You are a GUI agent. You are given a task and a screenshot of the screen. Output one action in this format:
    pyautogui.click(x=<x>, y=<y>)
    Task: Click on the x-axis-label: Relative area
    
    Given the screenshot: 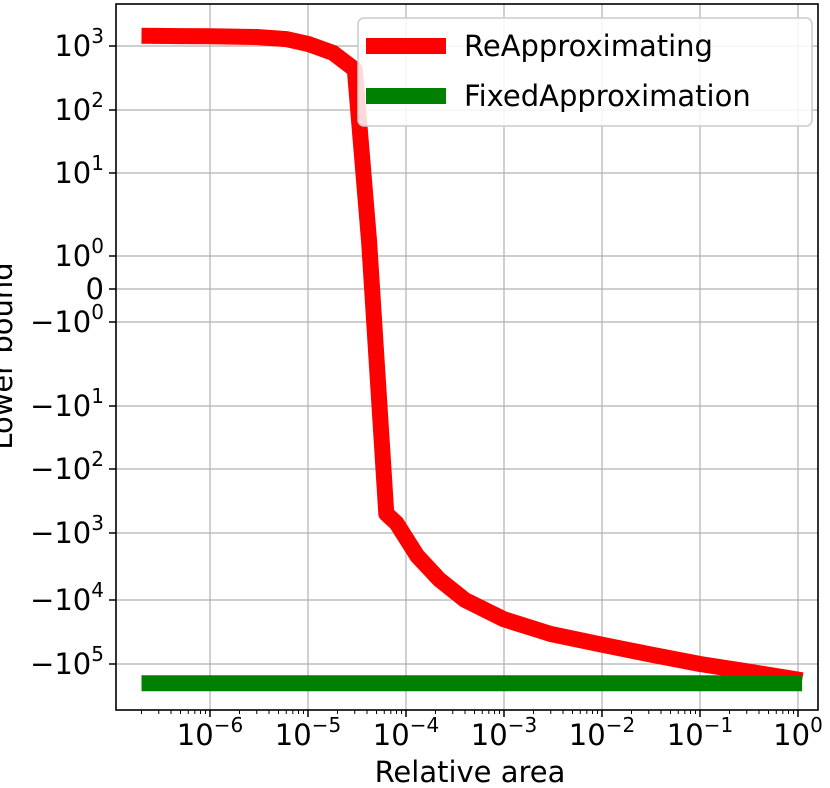 What is the action you would take?
    pyautogui.click(x=470, y=769)
    